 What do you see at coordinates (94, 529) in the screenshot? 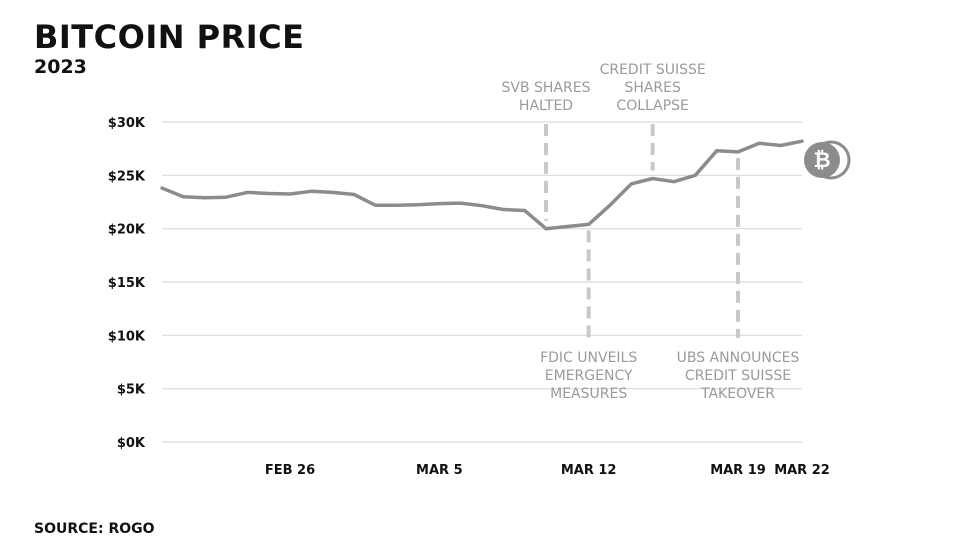
I see `source-note: SOURCE: ROGO` at bounding box center [94, 529].